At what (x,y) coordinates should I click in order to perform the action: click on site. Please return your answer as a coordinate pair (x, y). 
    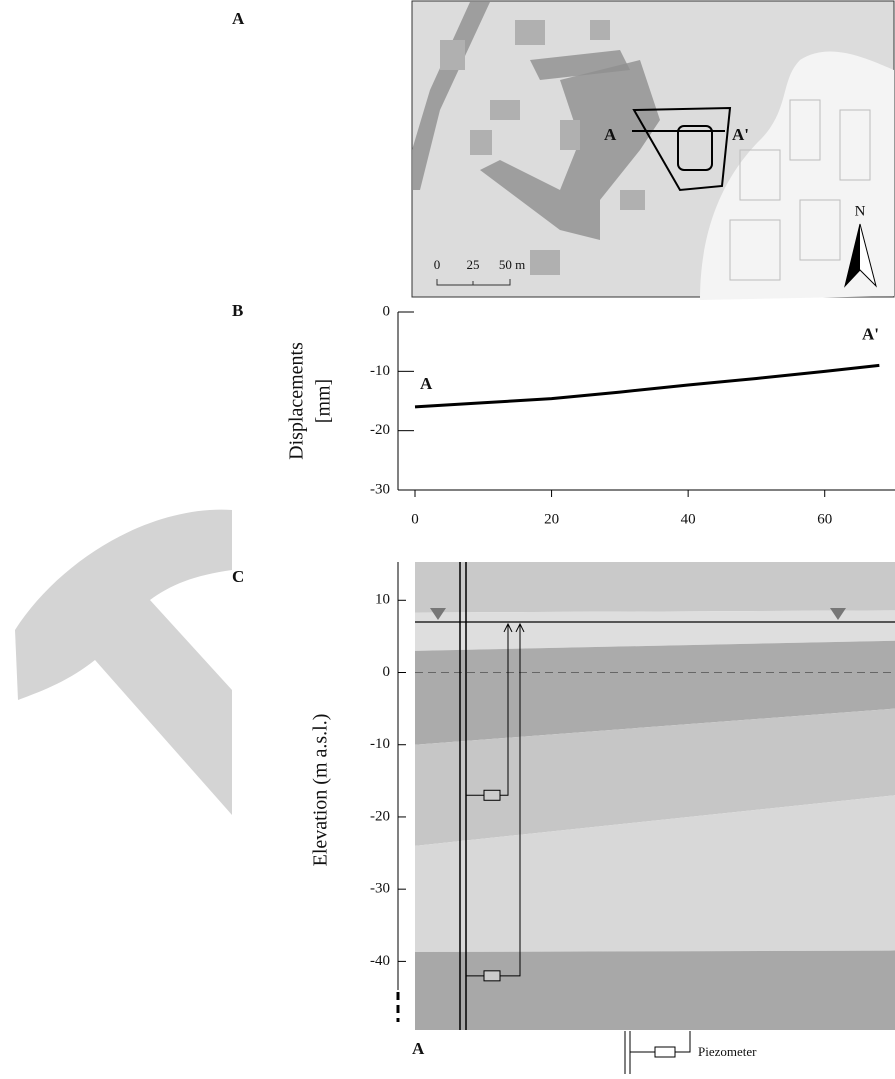
    Looking at the image, I should click on (682, 149).